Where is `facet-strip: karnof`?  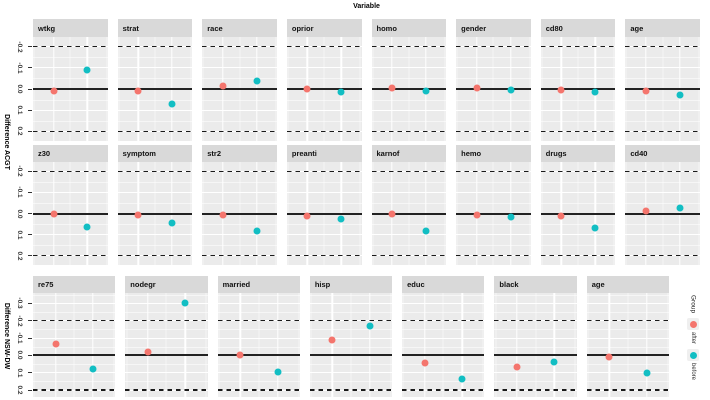
facet-strip: karnof is located at coordinates (409, 153).